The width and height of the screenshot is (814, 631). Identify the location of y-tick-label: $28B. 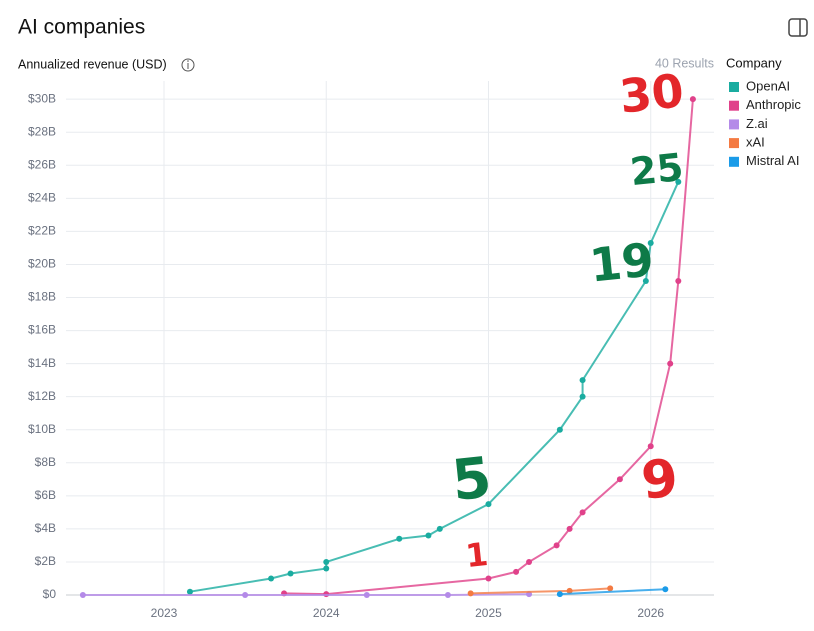
(42, 131).